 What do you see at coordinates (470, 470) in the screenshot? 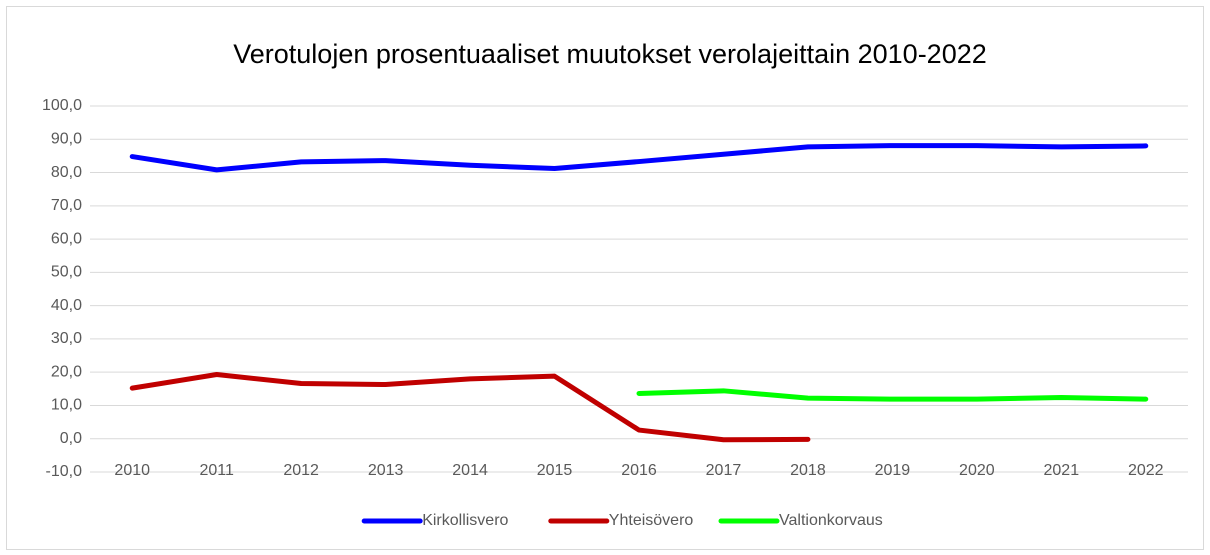
I see `x-tick-label: 2014` at bounding box center [470, 470].